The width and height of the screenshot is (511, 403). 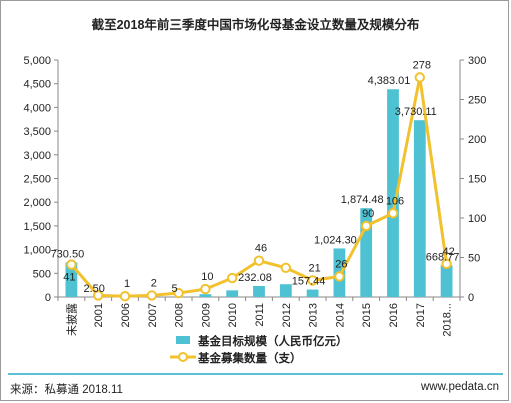 What do you see at coordinates (183, 340) in the screenshot?
I see `legend-bar-swatch` at bounding box center [183, 340].